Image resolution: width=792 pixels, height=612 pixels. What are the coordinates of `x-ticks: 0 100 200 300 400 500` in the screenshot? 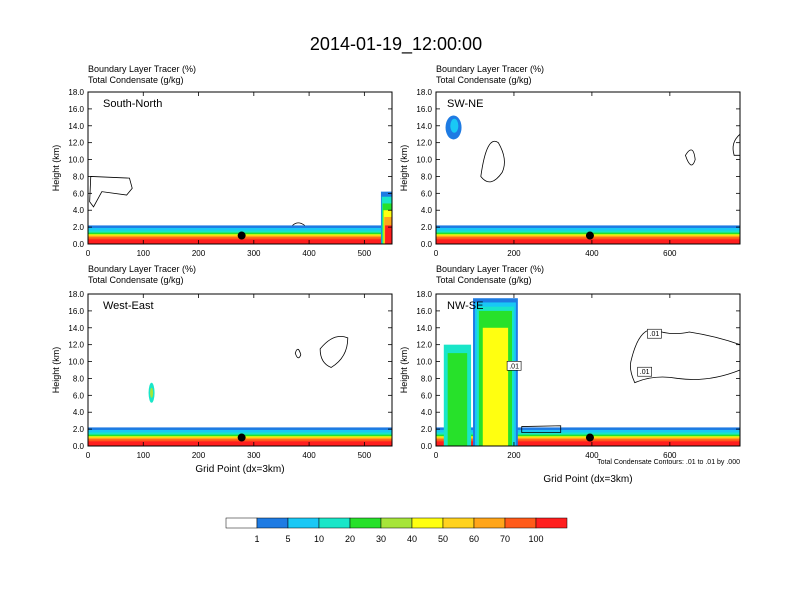 It's located at (229, 175).